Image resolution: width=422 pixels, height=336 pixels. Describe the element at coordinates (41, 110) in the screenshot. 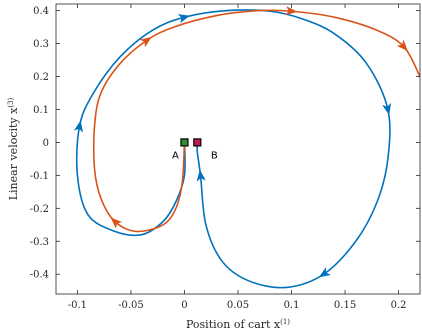

I see `y-tick-label: 0.1` at that location.